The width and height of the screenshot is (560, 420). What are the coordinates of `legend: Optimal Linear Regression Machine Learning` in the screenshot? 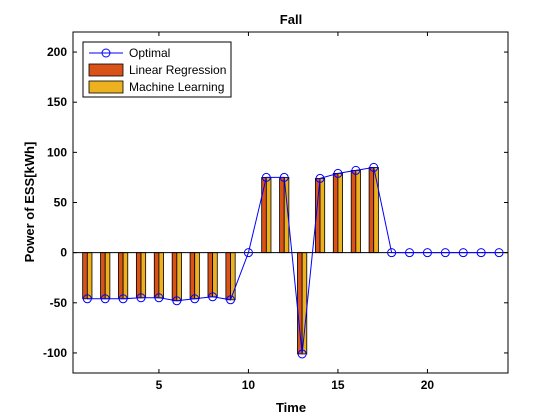 It's located at (157, 69).